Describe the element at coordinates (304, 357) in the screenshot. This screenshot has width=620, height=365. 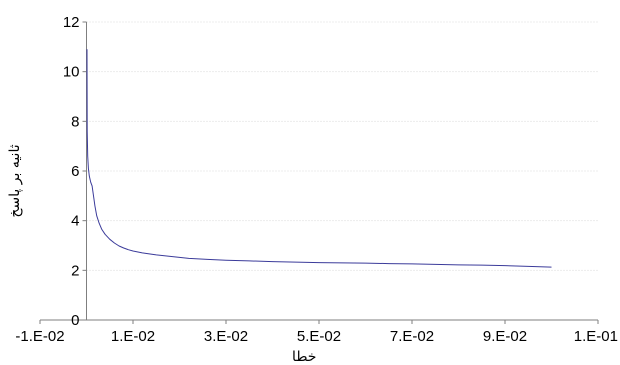
I see `x-axis-title: خطا` at that location.